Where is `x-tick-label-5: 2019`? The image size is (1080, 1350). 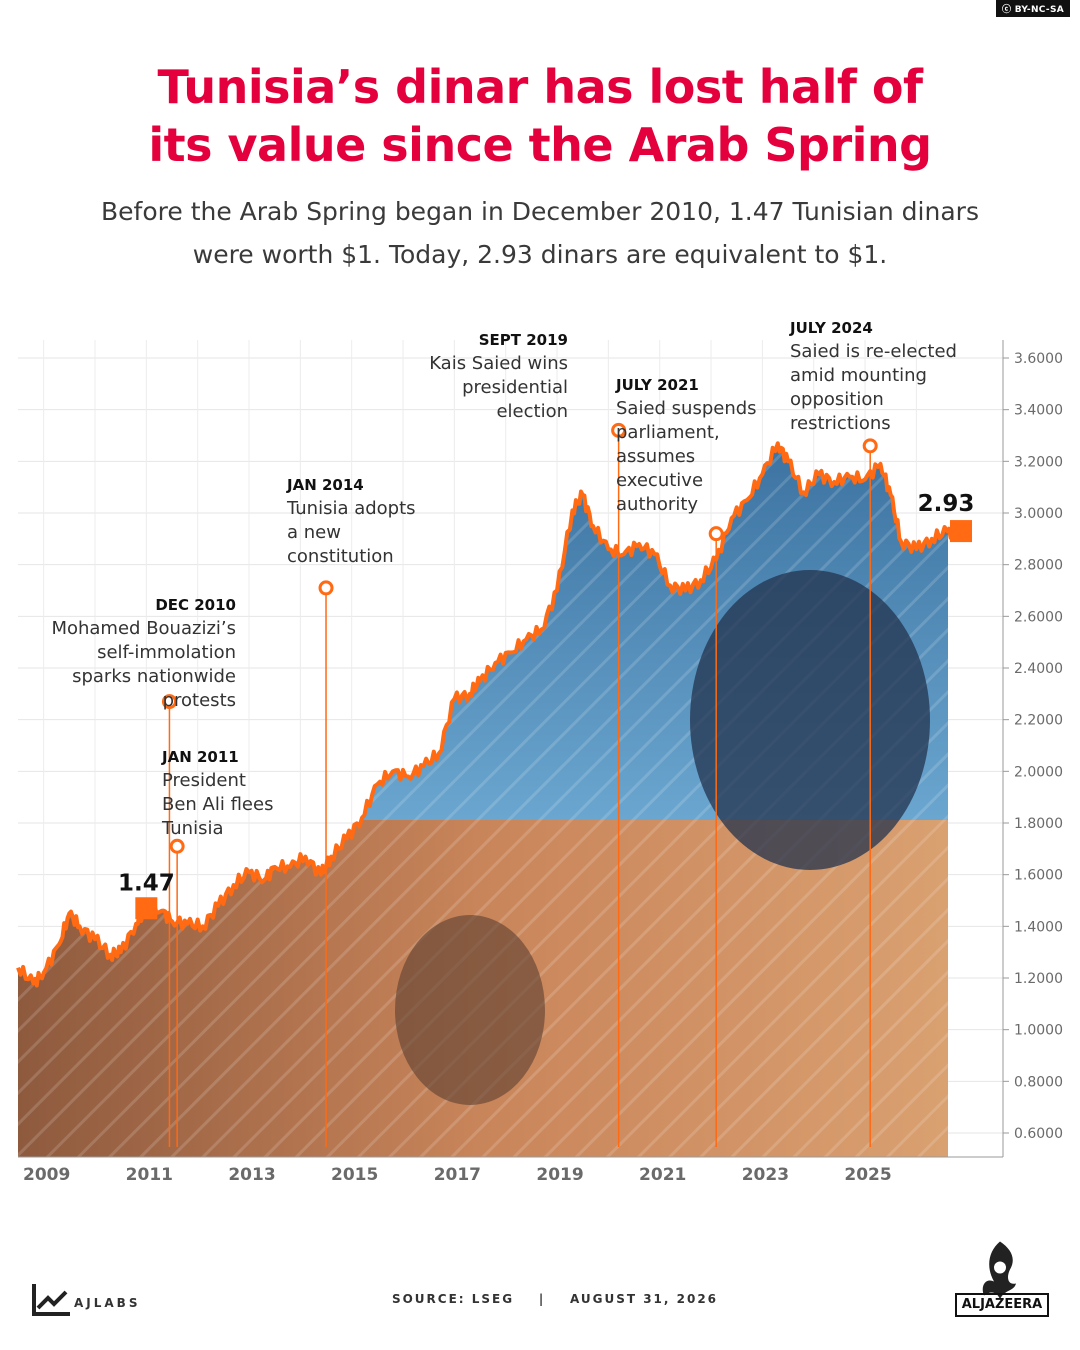
x-tick-label-5: 2019 is located at coordinates (559, 1175).